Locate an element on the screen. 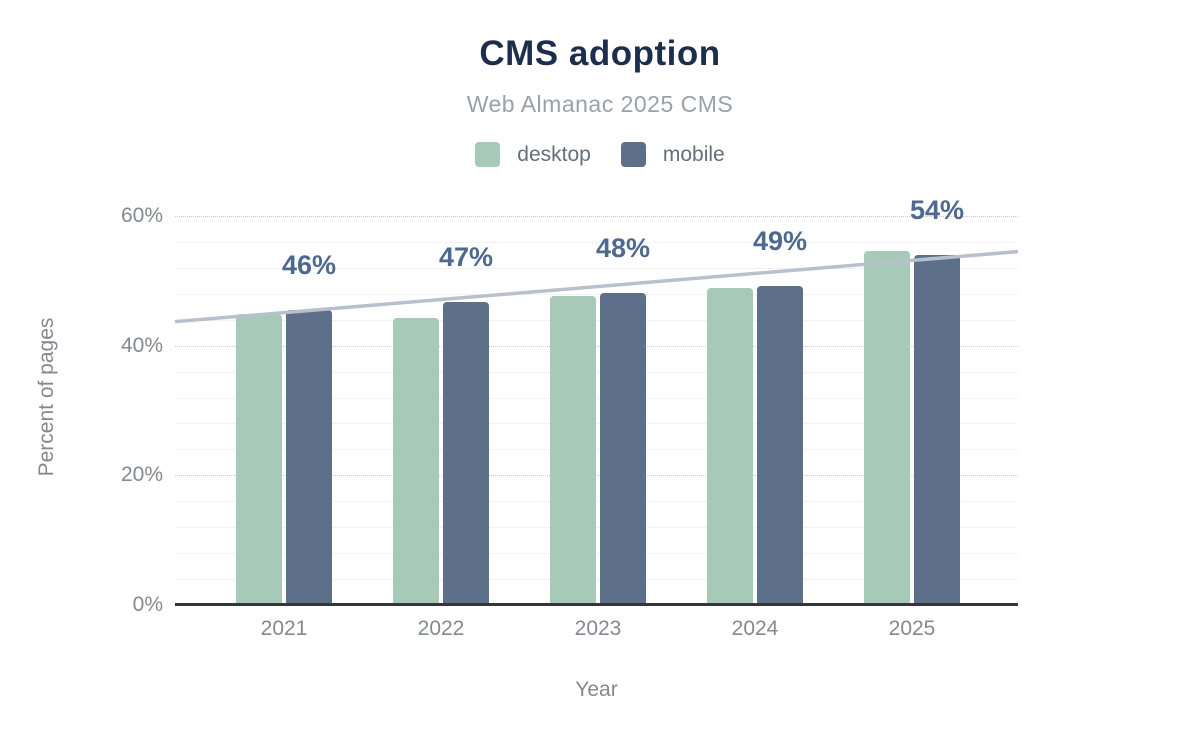 The image size is (1200, 742). chart-subtitle: Web Almanac 2025 CMS is located at coordinates (600, 104).